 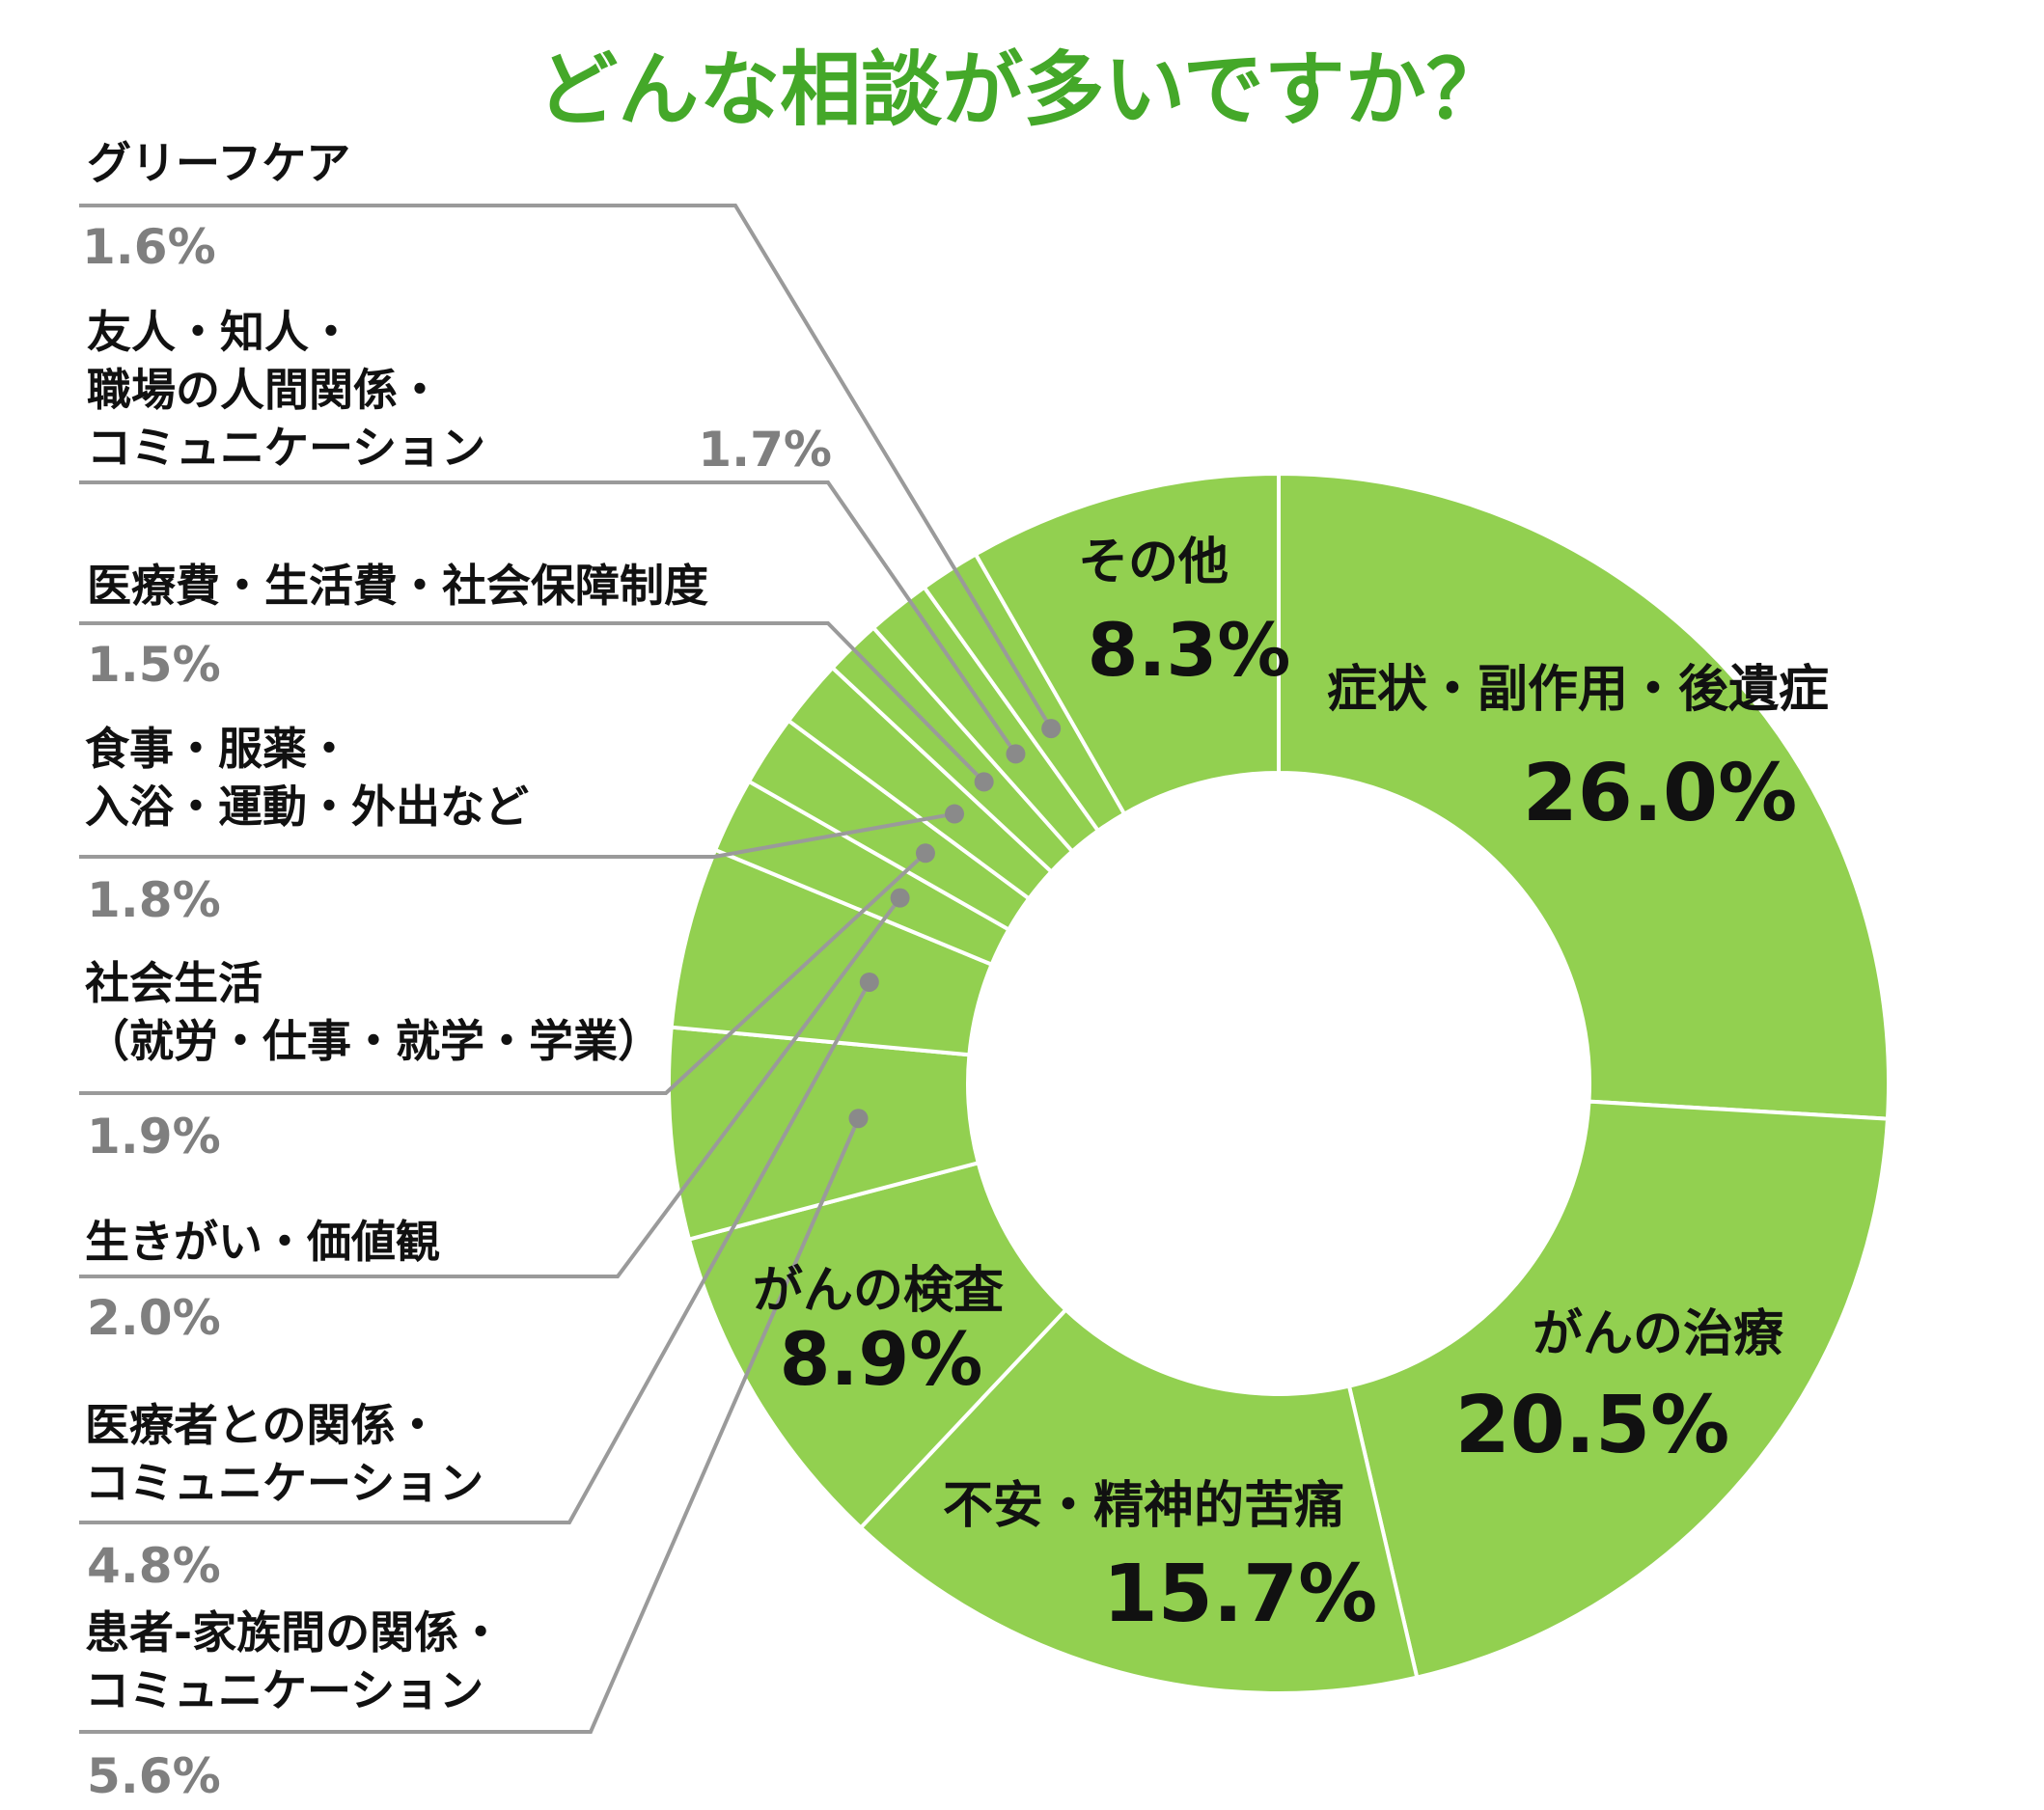 What do you see at coordinates (174, 983) in the screenshot?
I see `slice-8-label-line-1: 社会生活` at bounding box center [174, 983].